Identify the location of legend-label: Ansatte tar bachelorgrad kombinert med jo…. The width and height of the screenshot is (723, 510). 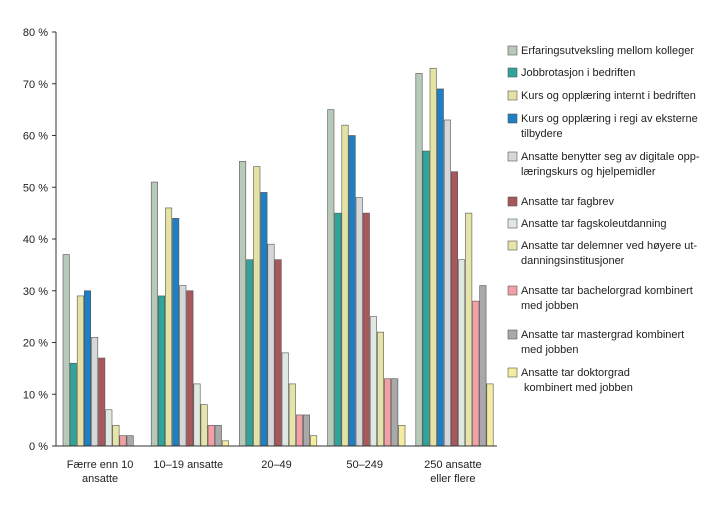
(607, 298).